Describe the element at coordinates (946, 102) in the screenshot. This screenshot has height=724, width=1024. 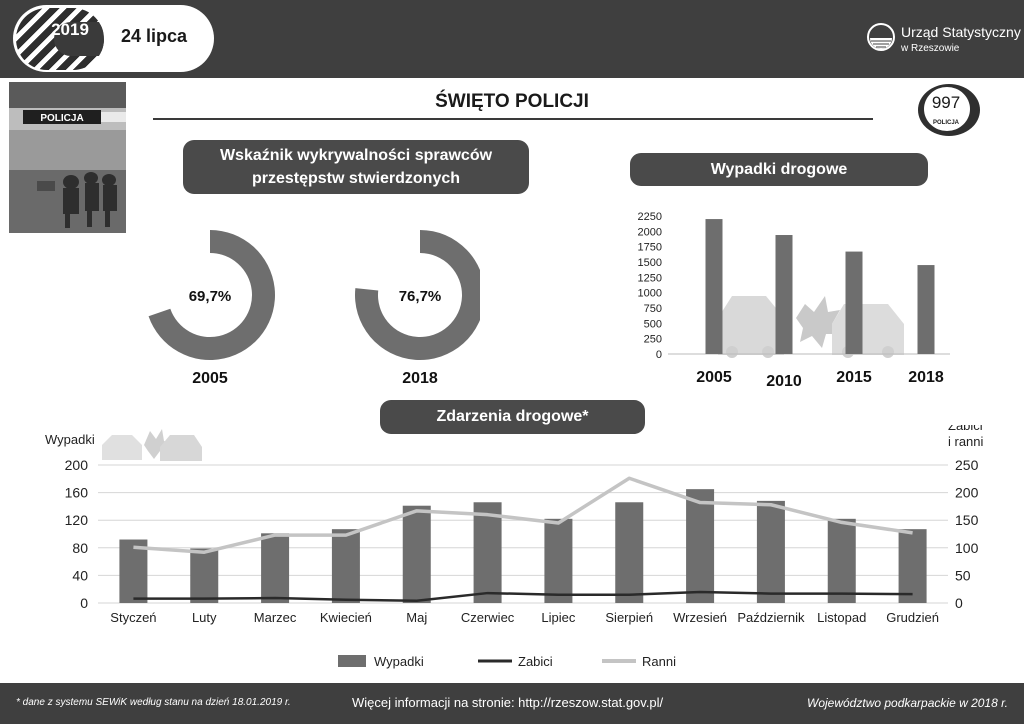
I see `badge-number: 997` at that location.